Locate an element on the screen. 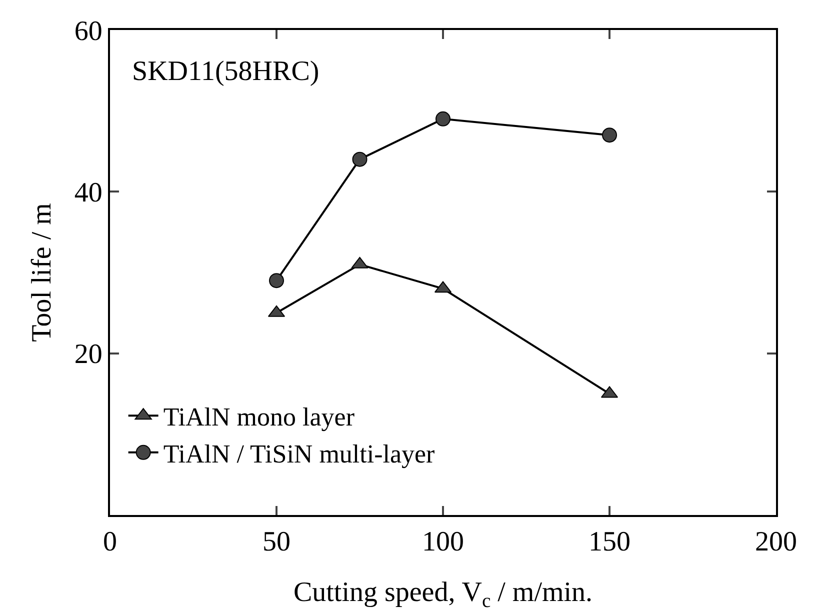 The image size is (826, 615). x-tick-label: 200 is located at coordinates (776, 542).